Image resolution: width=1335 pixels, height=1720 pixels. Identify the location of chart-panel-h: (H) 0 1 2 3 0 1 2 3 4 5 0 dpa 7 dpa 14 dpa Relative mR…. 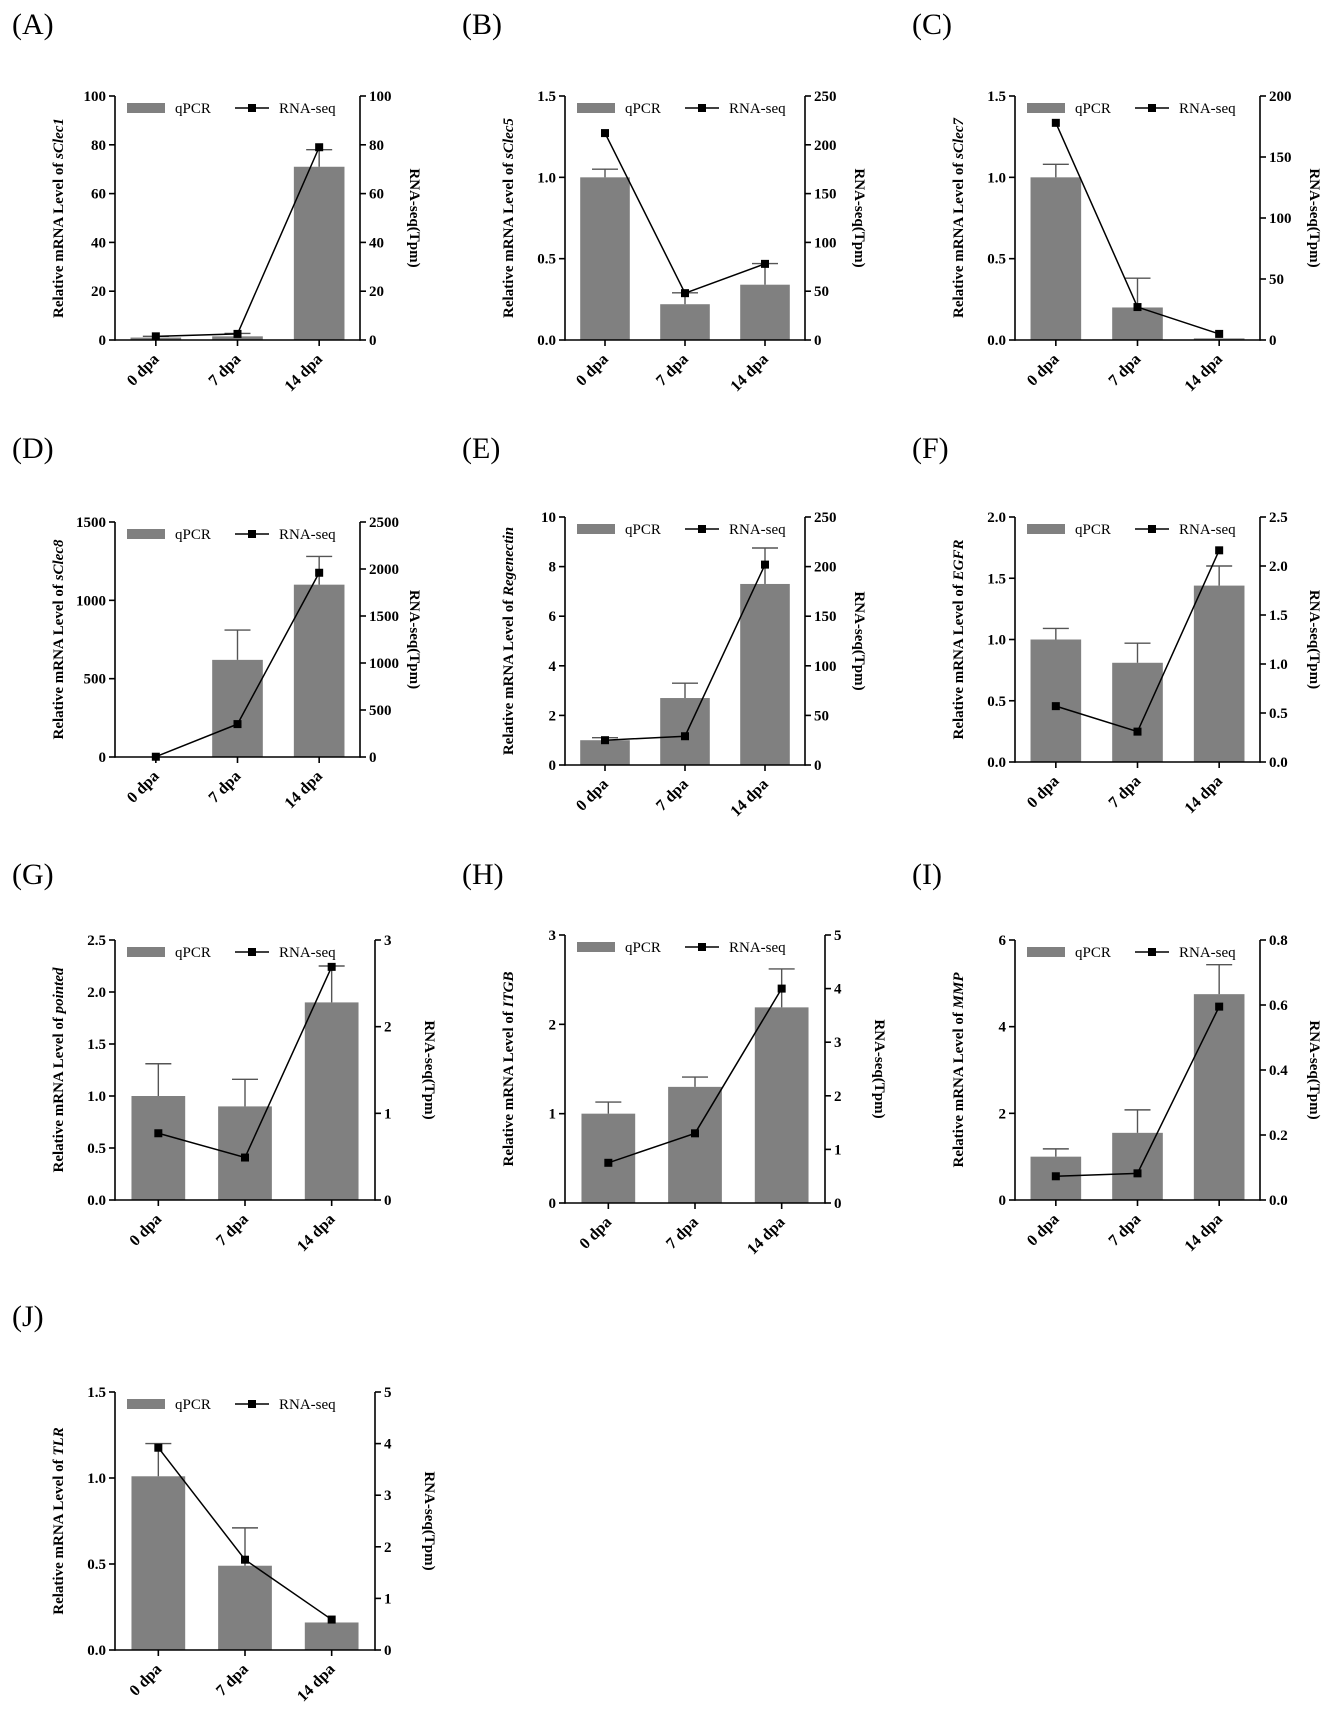
(674, 1058).